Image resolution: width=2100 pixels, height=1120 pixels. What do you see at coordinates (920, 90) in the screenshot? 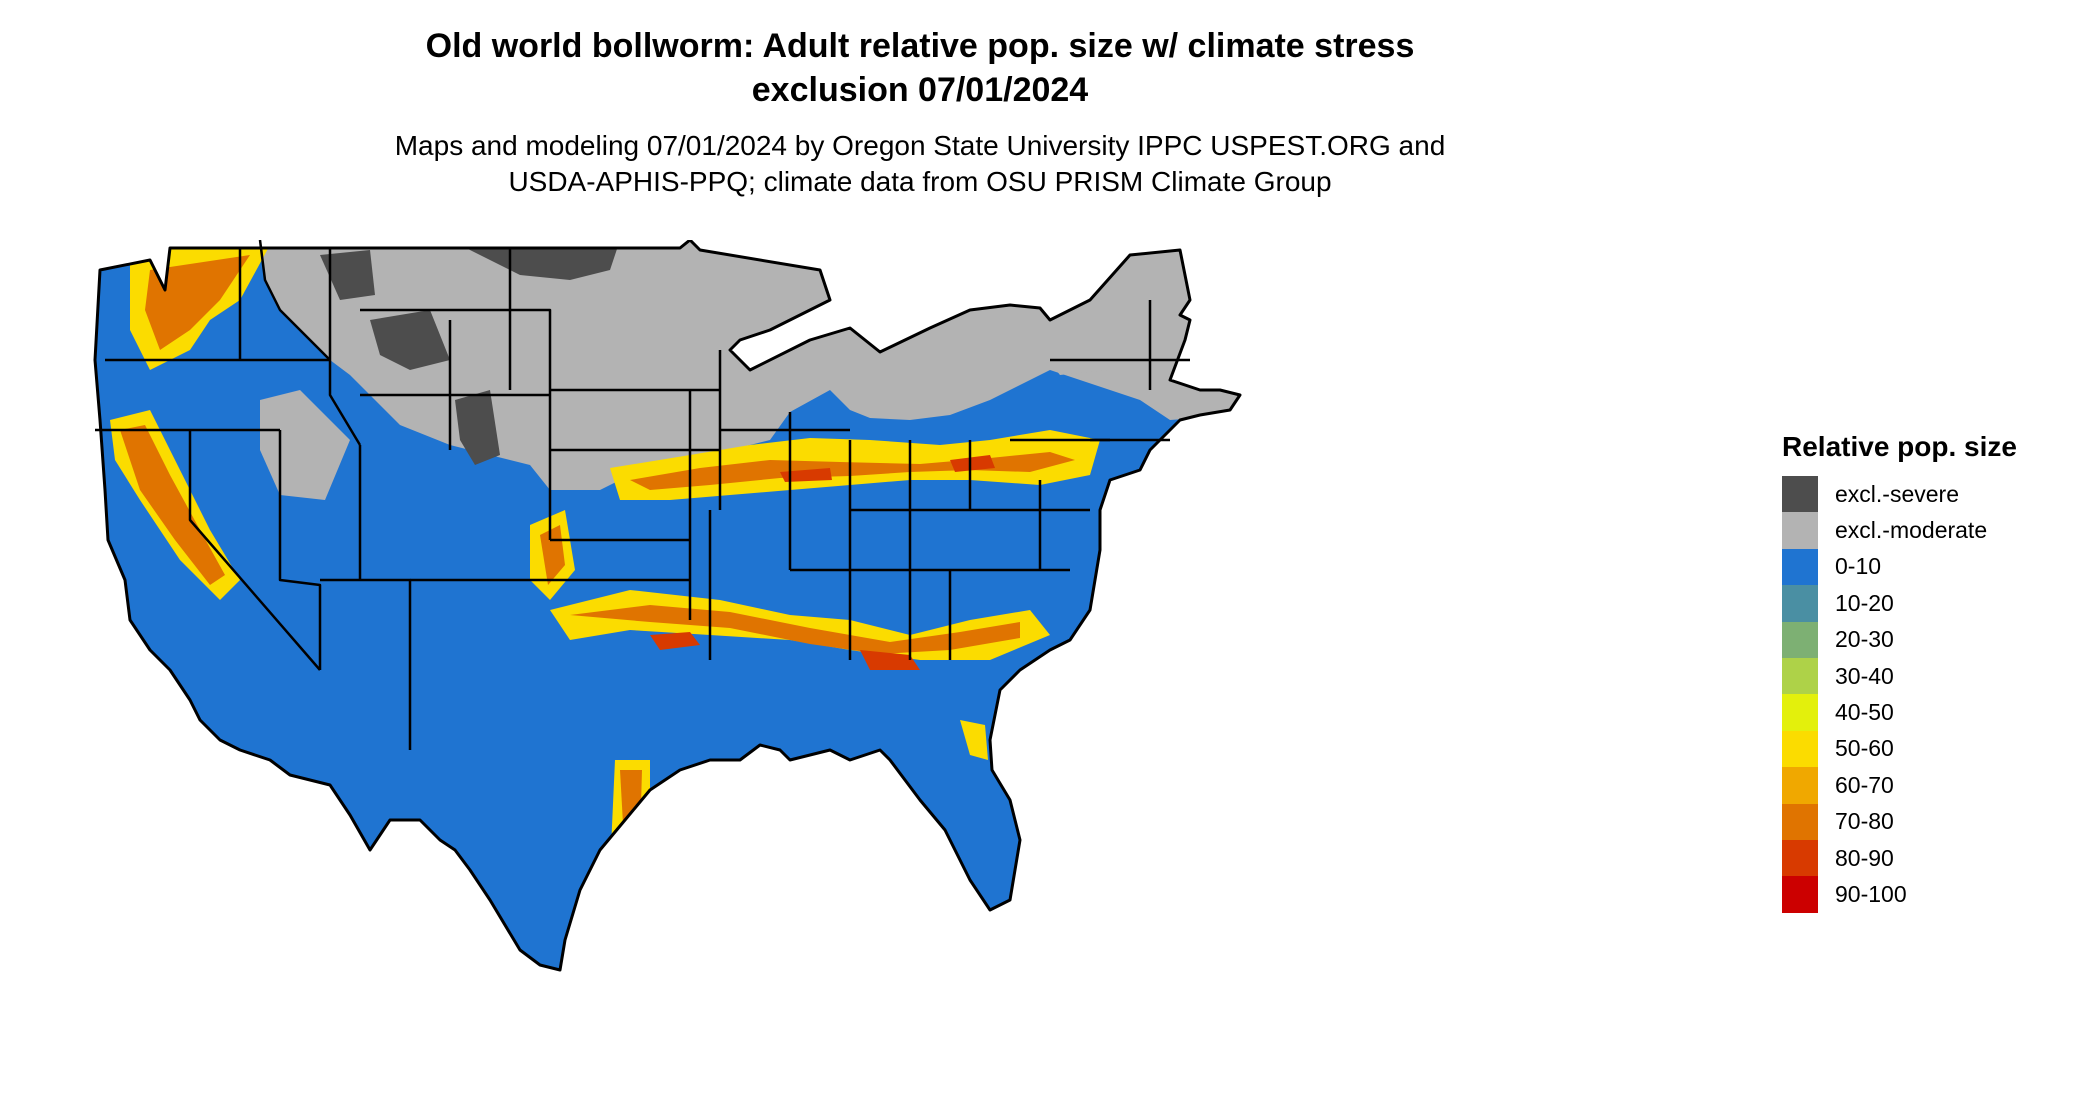
I see `map-title-line-2: exclusion 07/01/2024` at bounding box center [920, 90].